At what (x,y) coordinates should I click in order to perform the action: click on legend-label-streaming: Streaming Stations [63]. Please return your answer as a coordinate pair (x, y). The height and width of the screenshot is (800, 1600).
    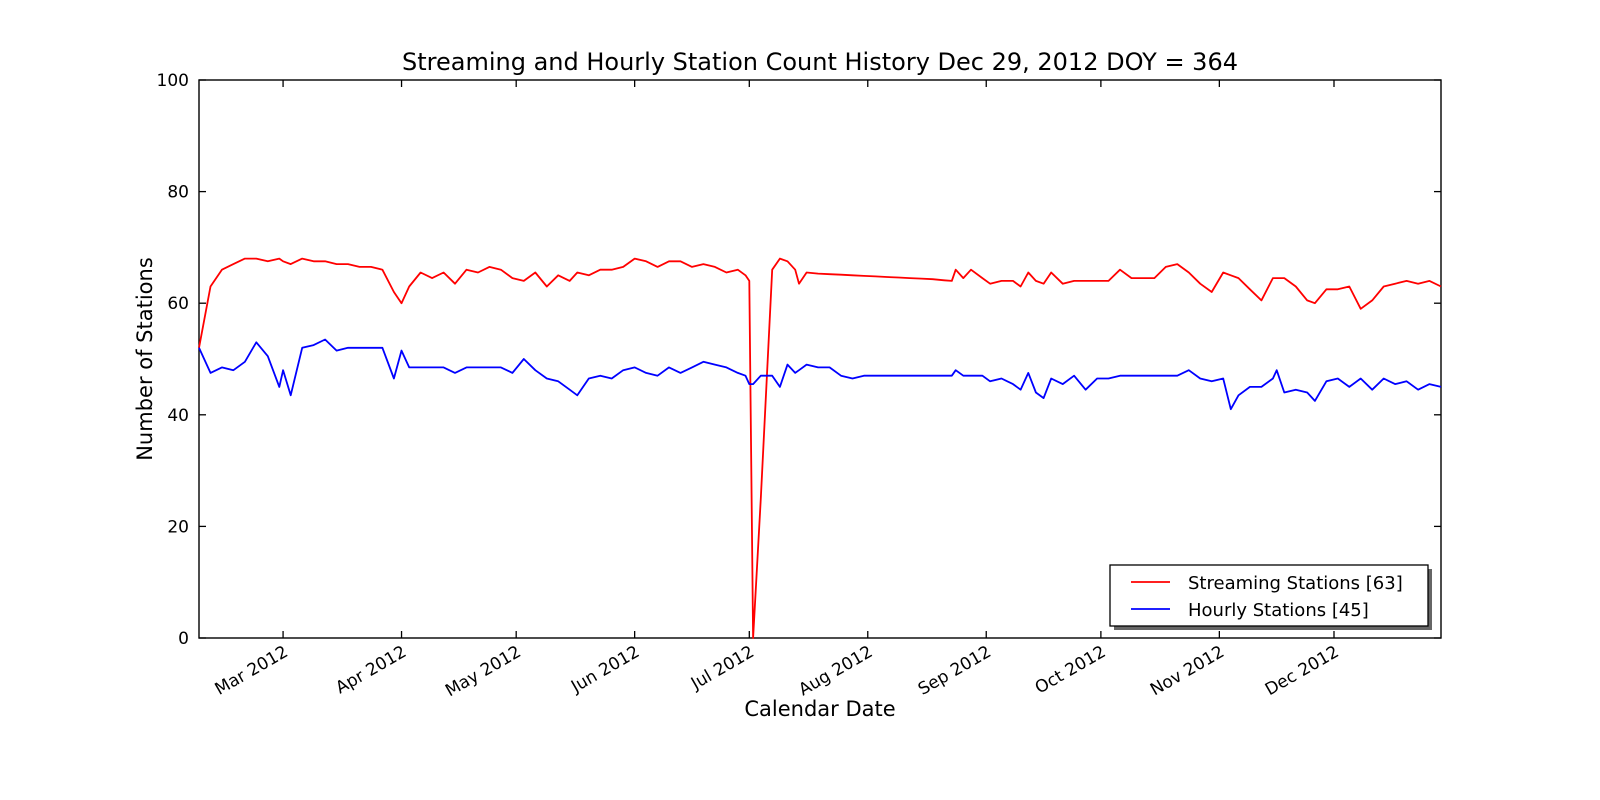
    Looking at the image, I should click on (1295, 583).